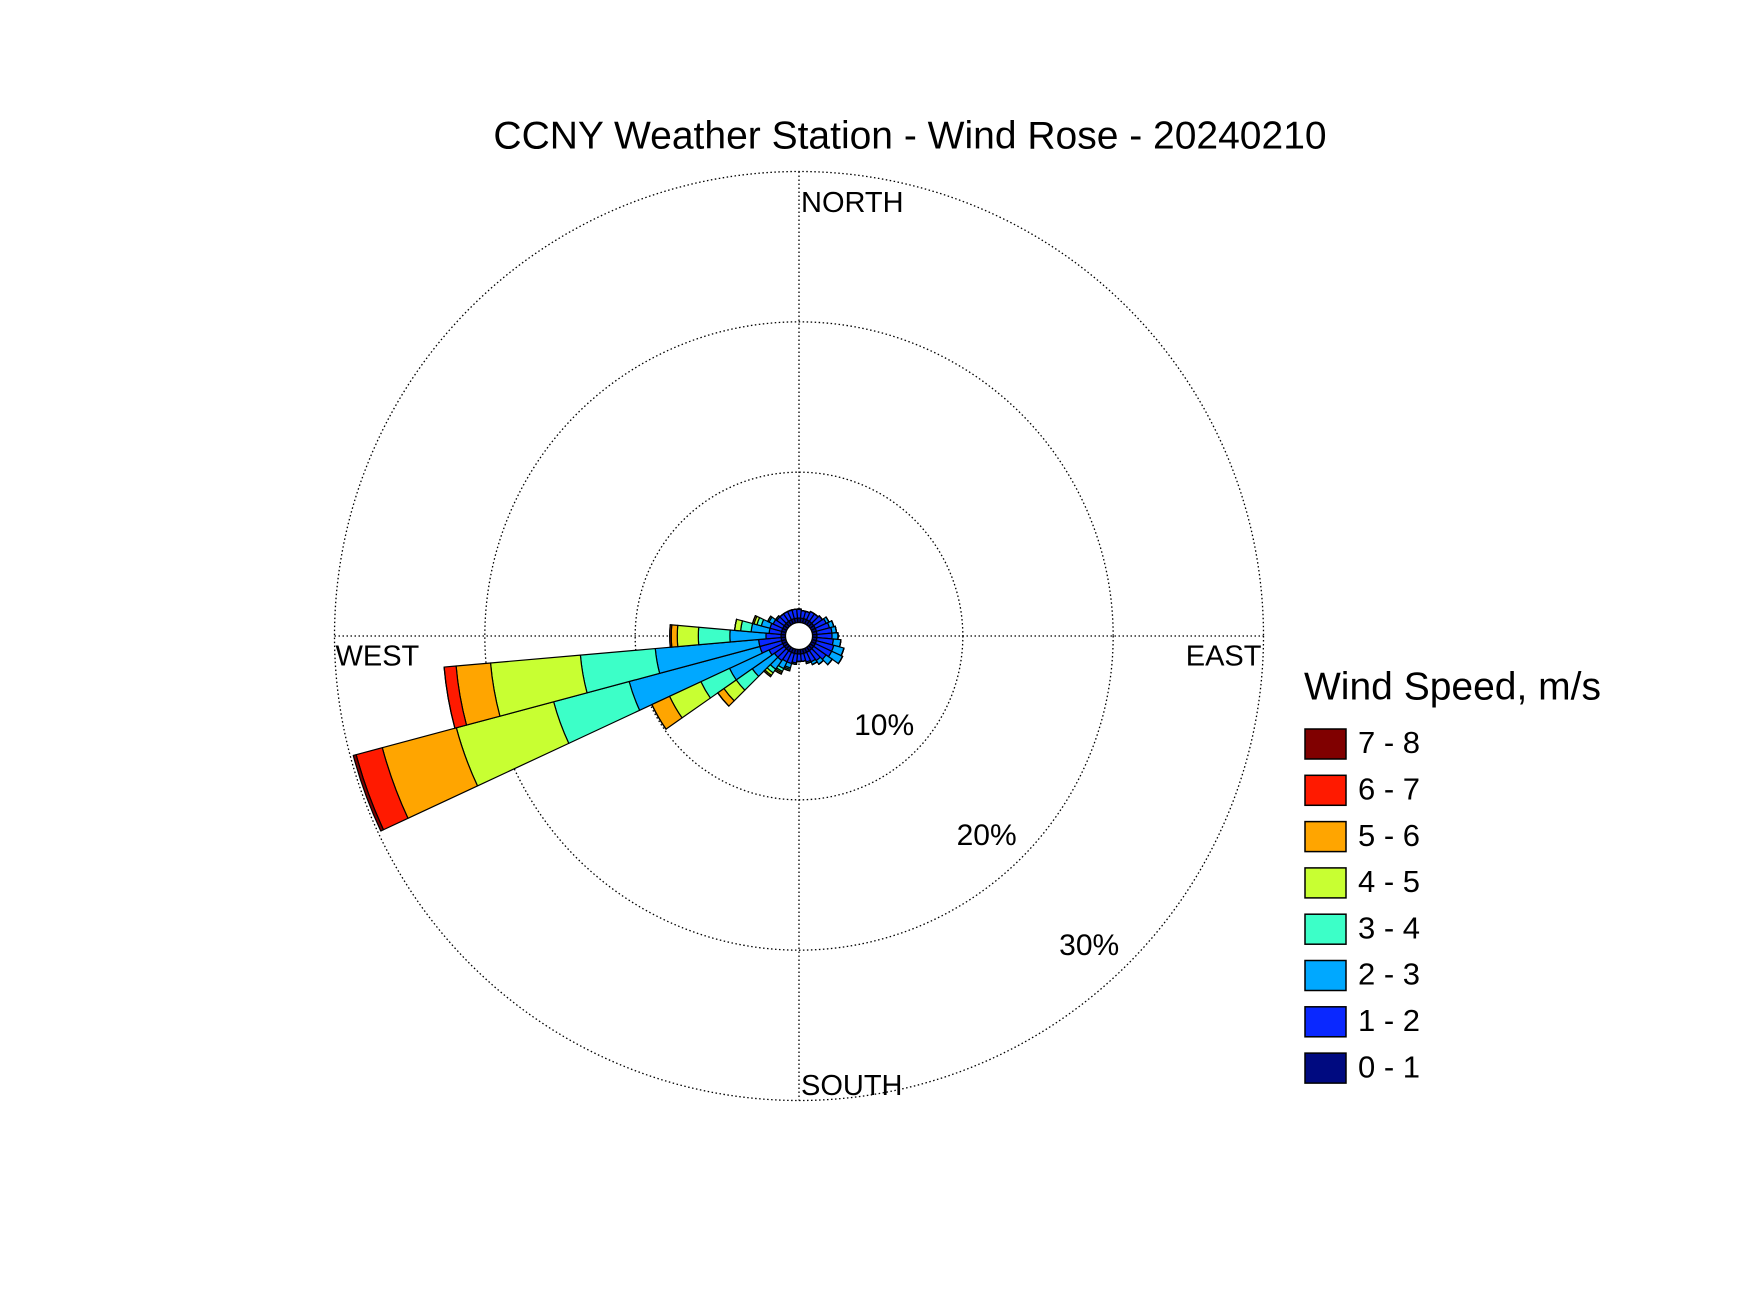 The image size is (1750, 1313). I want to click on legend-label: 1 - 2, so click(1389, 1020).